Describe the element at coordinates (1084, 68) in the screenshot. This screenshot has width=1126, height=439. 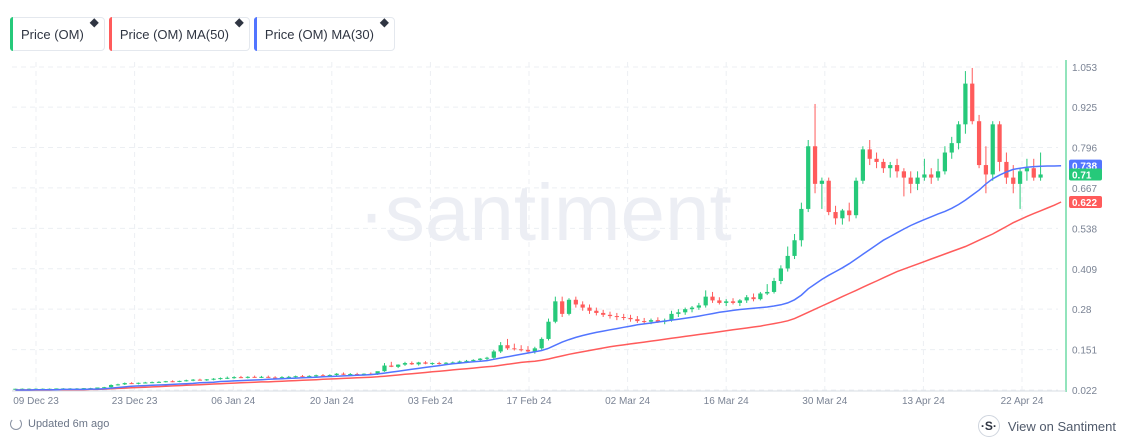
I see `y-tick-label: 1.053` at that location.